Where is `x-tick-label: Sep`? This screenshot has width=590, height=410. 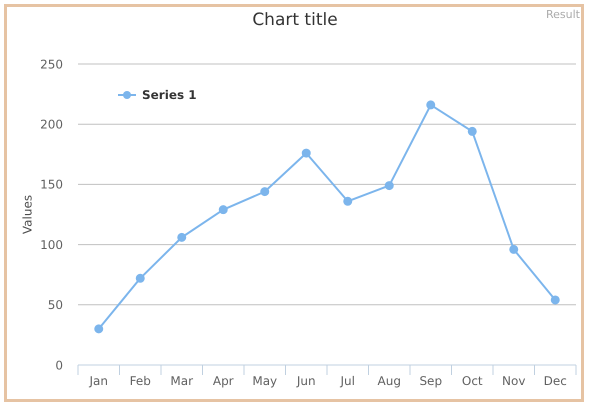
x-tick-label: Sep is located at coordinates (430, 381).